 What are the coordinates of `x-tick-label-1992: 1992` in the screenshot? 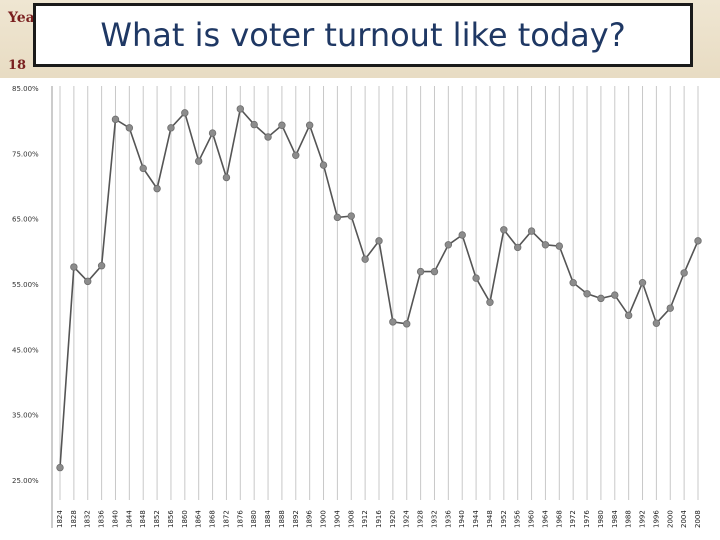 It's located at (643, 519).